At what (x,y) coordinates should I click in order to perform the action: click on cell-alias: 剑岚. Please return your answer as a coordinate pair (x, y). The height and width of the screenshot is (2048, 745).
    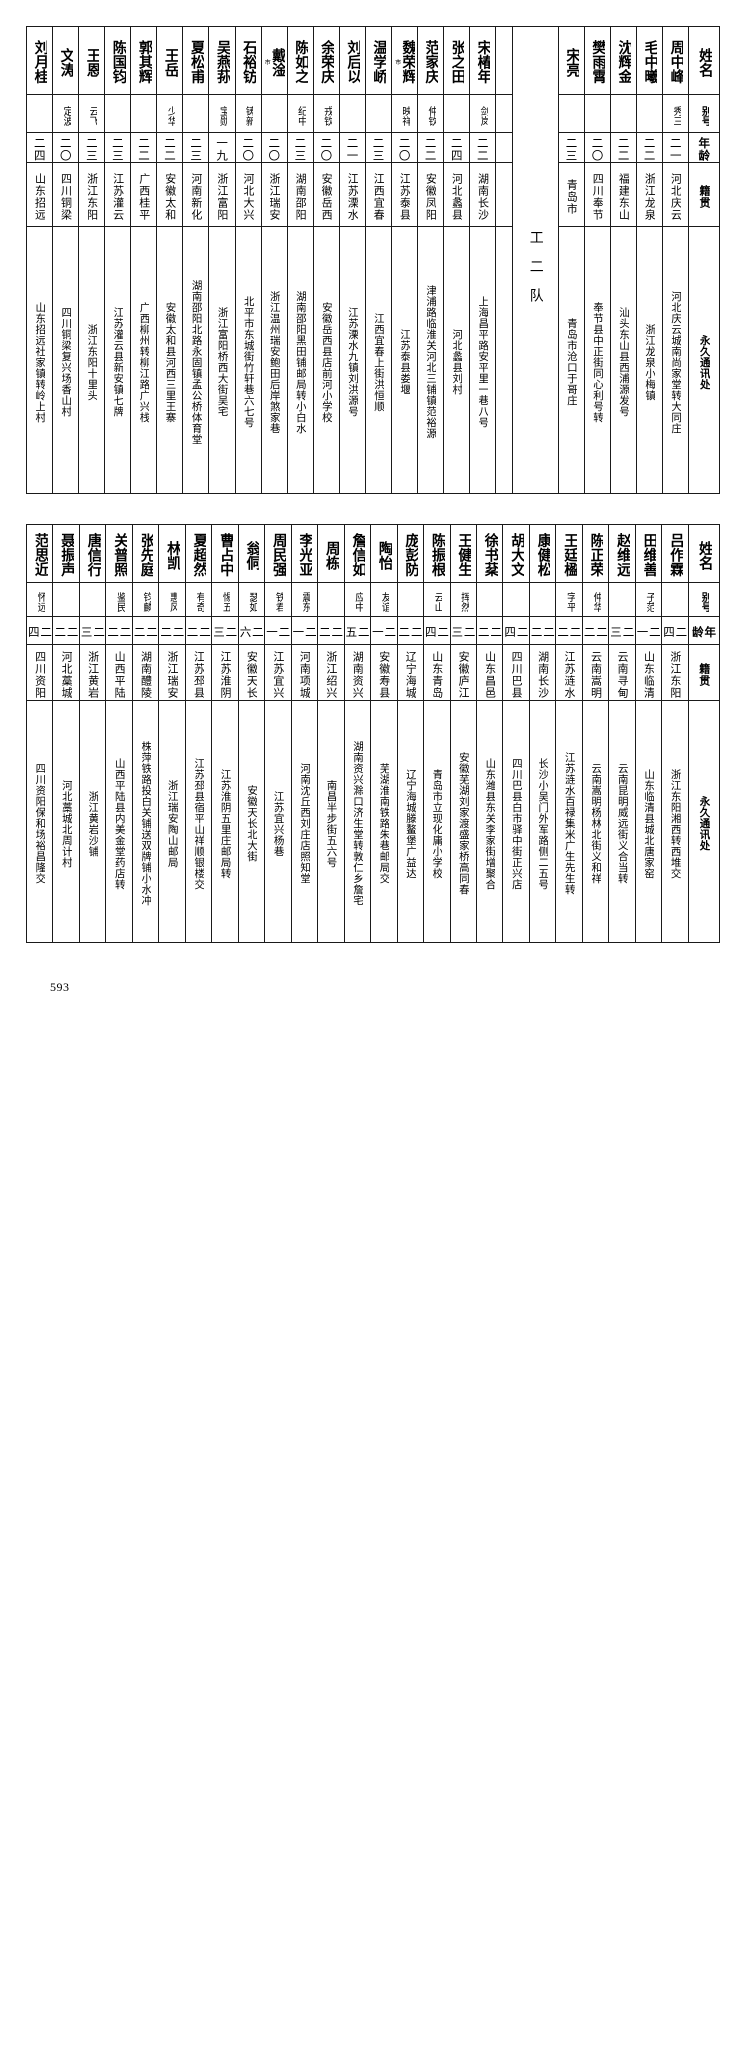
    Looking at the image, I should click on (483, 113).